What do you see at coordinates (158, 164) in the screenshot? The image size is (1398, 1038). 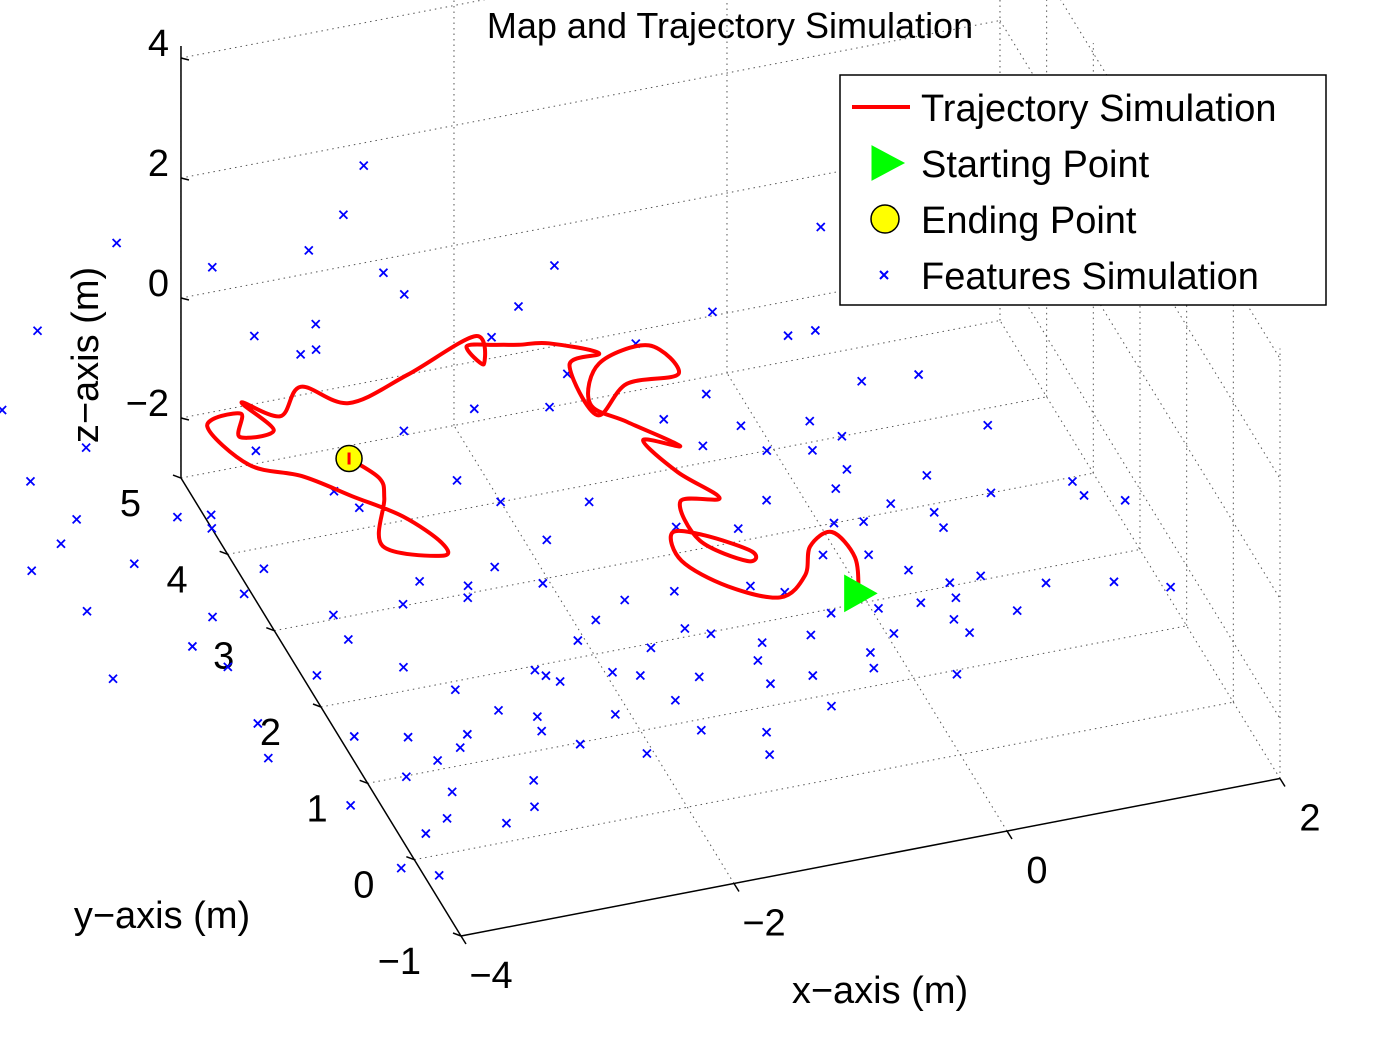 I see `z-tick-label: 2` at bounding box center [158, 164].